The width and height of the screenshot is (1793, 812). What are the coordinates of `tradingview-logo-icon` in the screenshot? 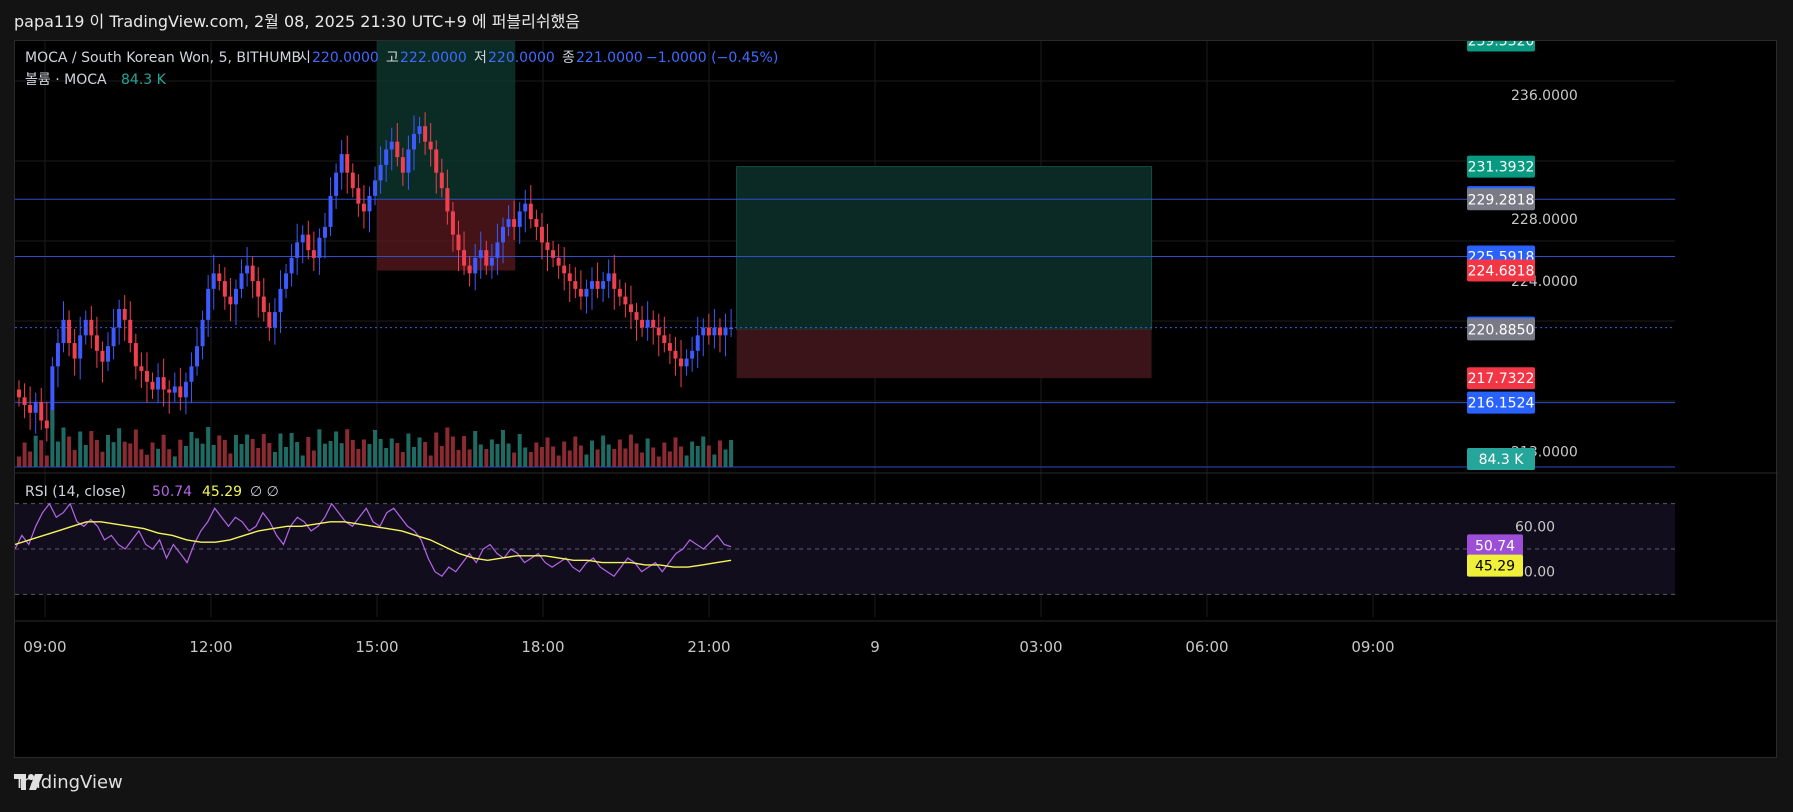 It's located at (29, 782).